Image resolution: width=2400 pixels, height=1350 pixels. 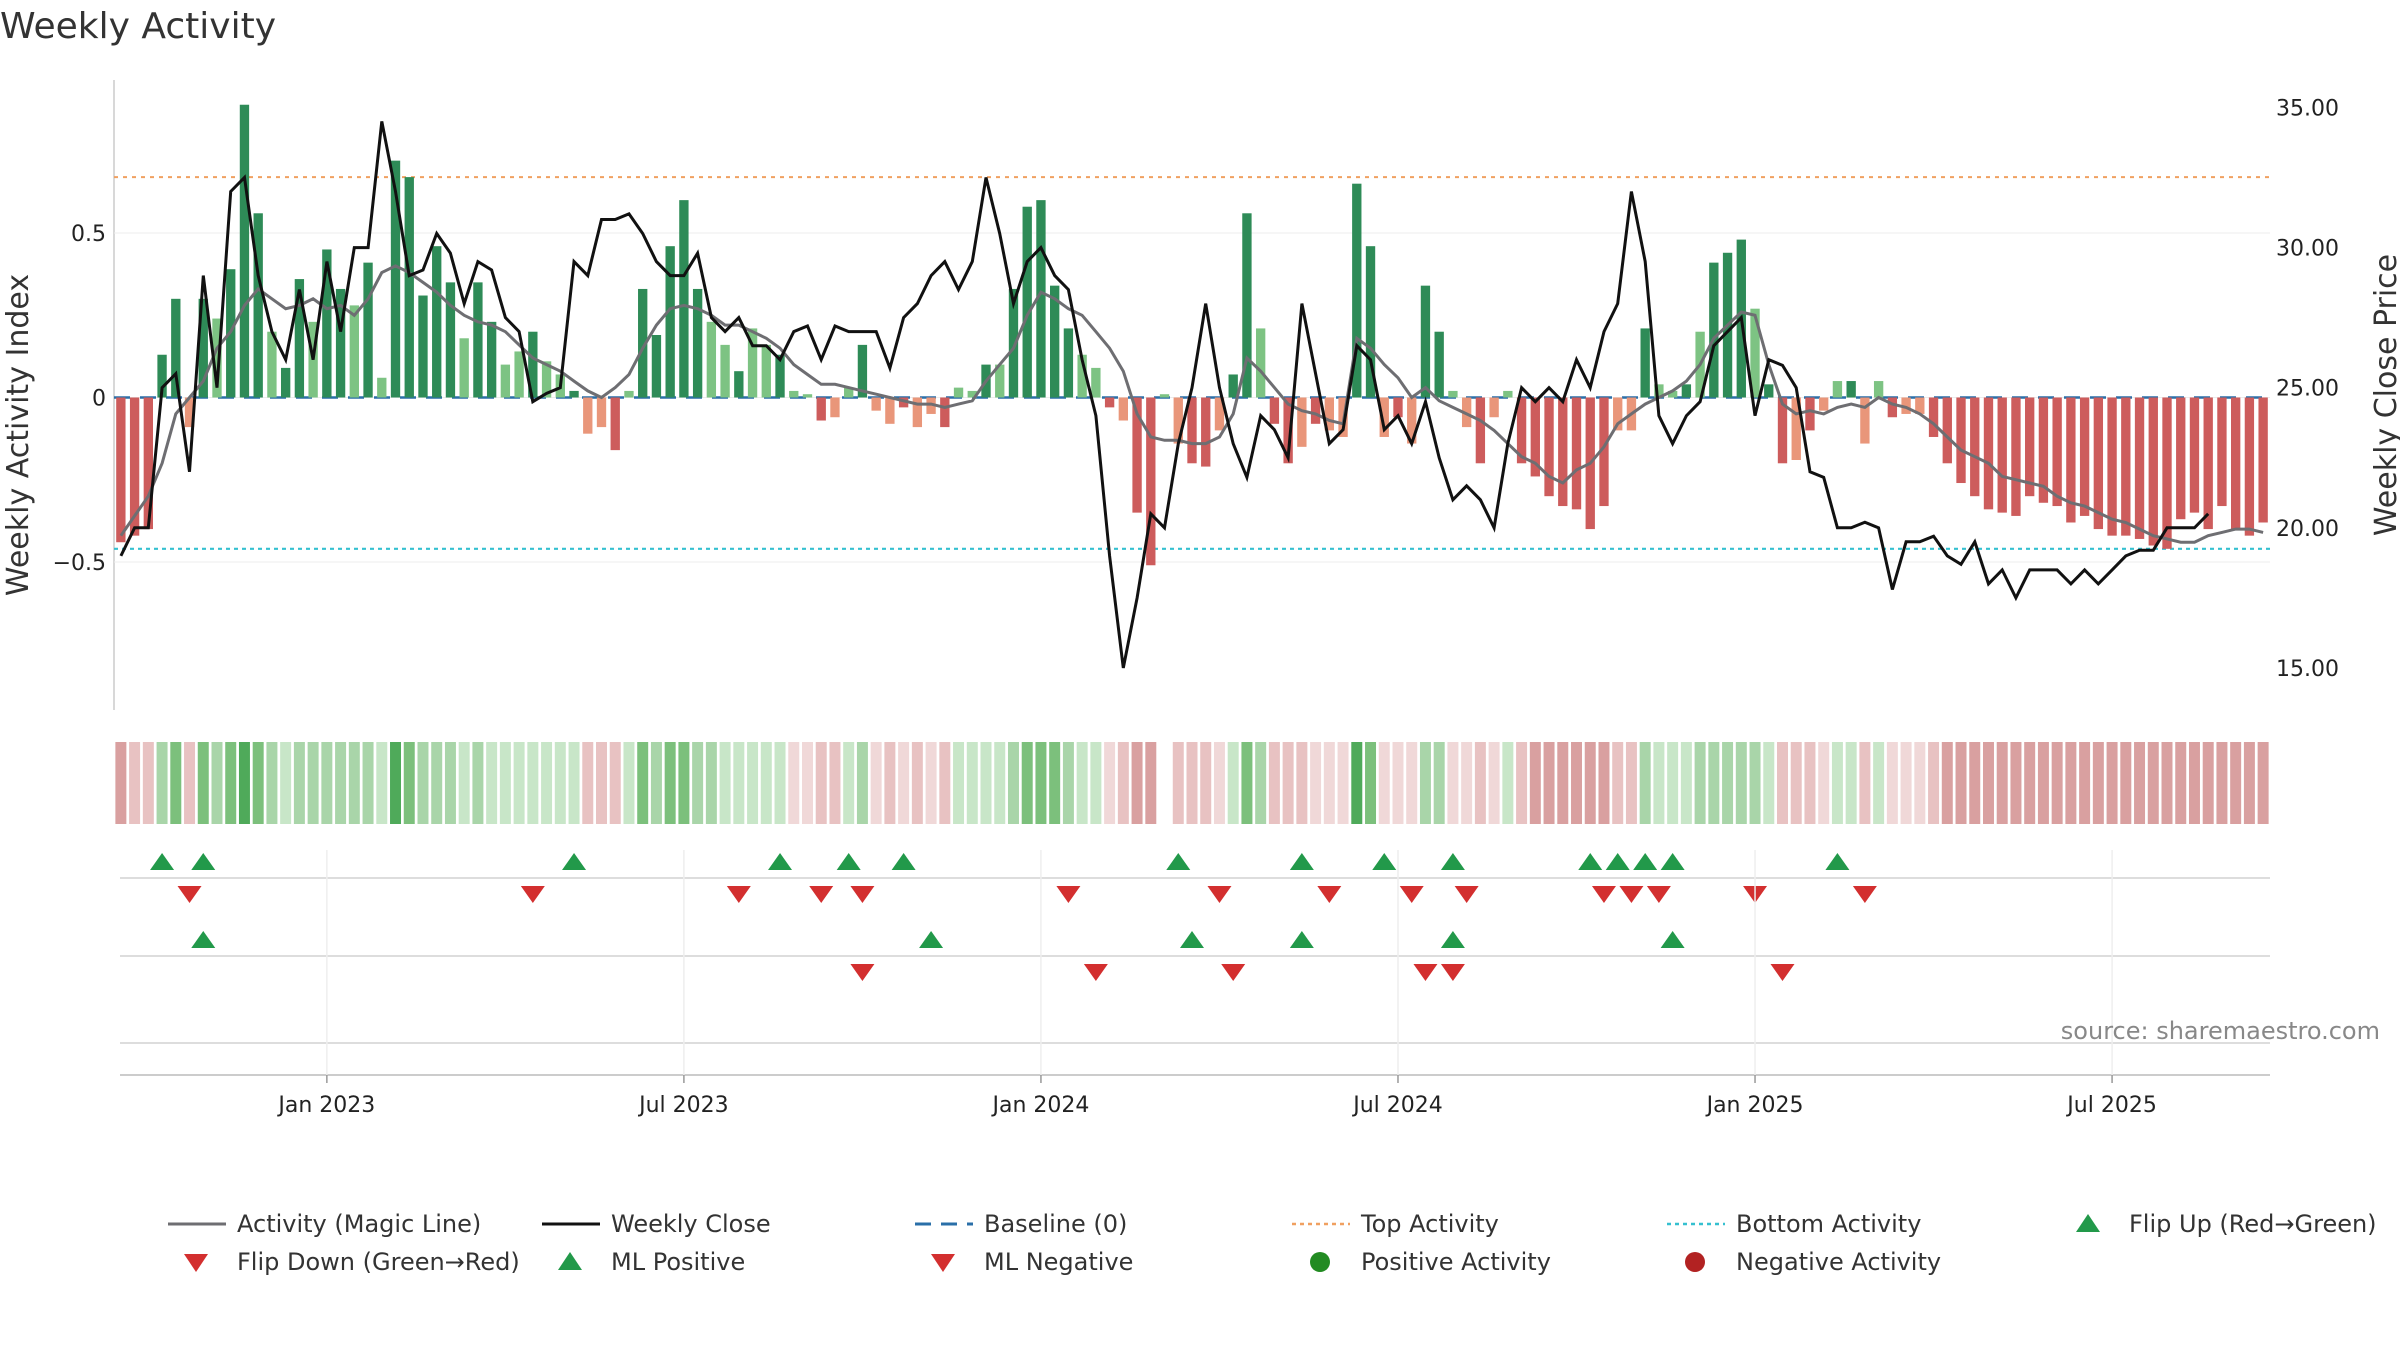 I want to click on left-tick-label: 0.5, so click(x=88, y=234).